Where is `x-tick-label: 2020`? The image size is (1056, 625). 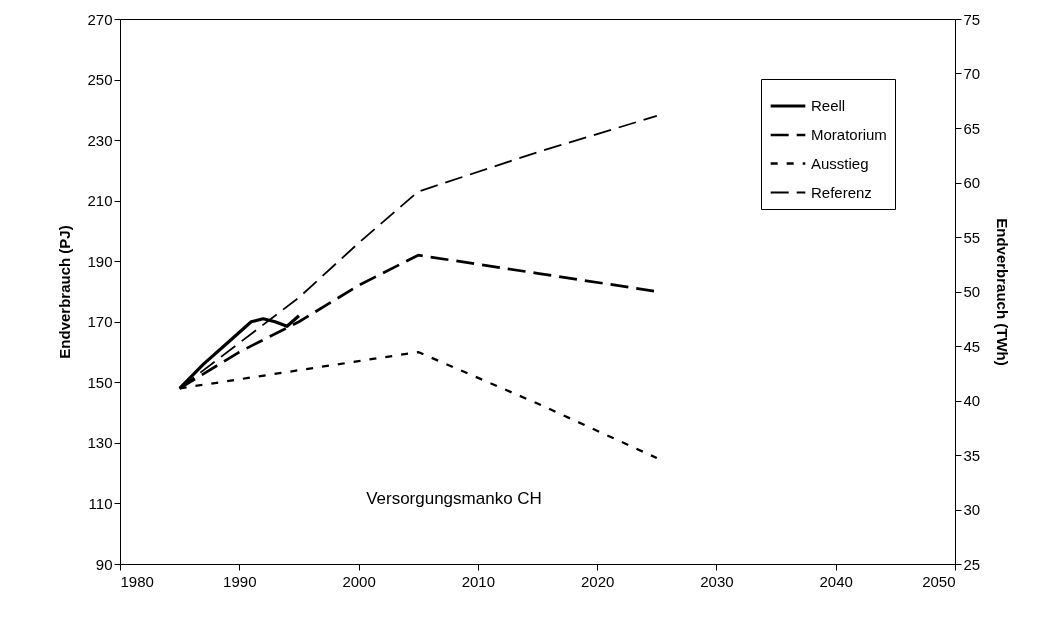 x-tick-label: 2020 is located at coordinates (597, 581).